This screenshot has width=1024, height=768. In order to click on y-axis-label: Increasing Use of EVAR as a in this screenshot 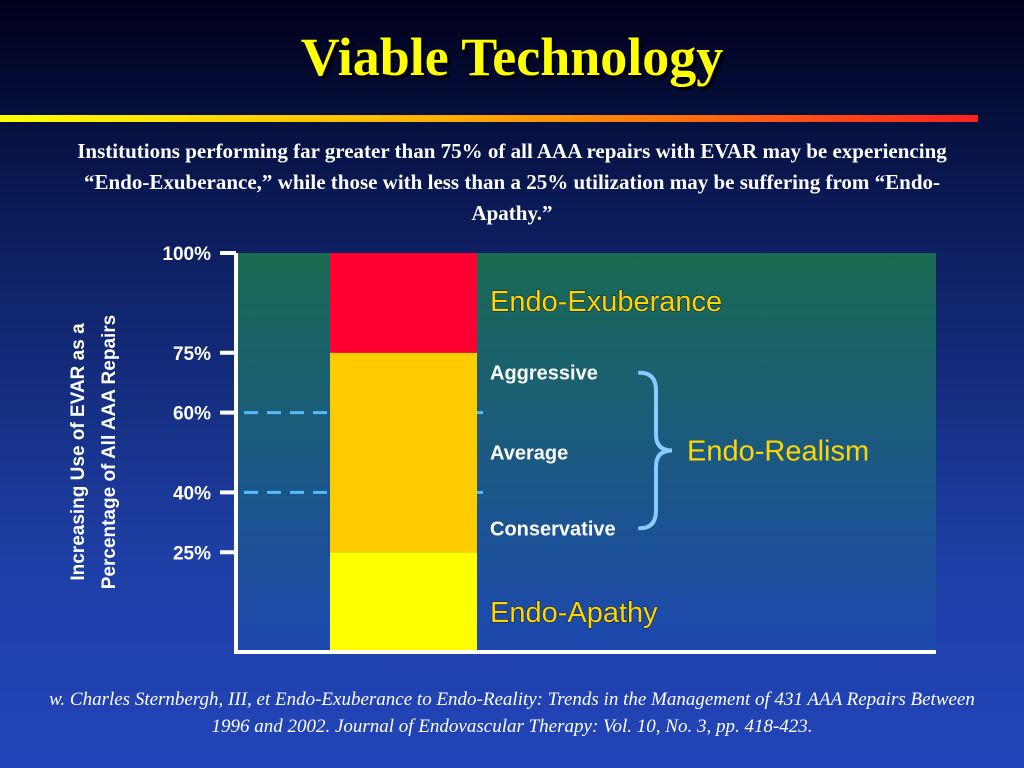, I will do `click(78, 452)`.